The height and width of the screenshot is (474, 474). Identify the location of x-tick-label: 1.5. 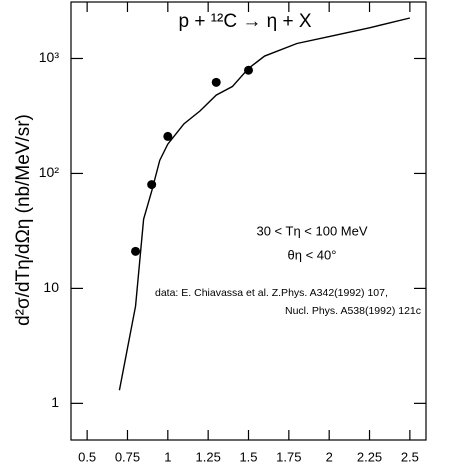
(248, 456).